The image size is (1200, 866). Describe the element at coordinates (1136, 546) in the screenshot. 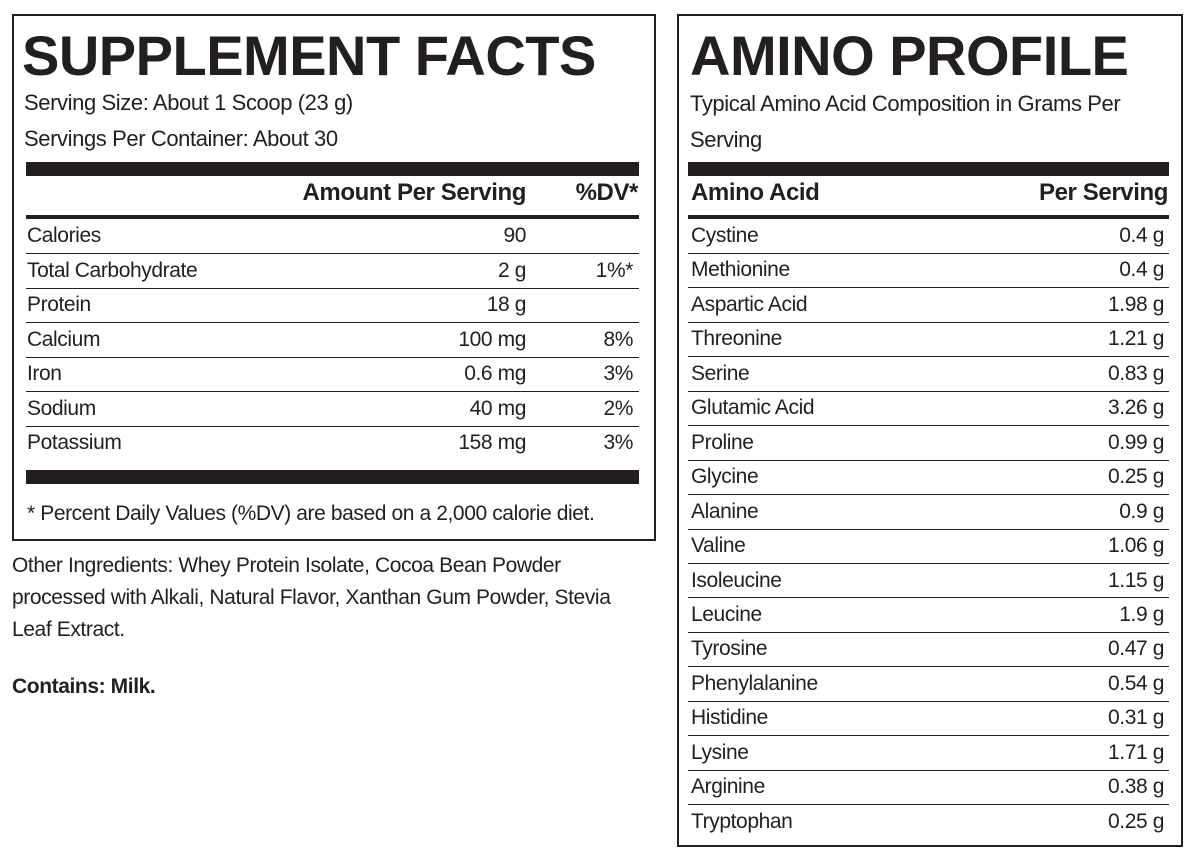

I see `amino-amount: 1.06 g` at that location.